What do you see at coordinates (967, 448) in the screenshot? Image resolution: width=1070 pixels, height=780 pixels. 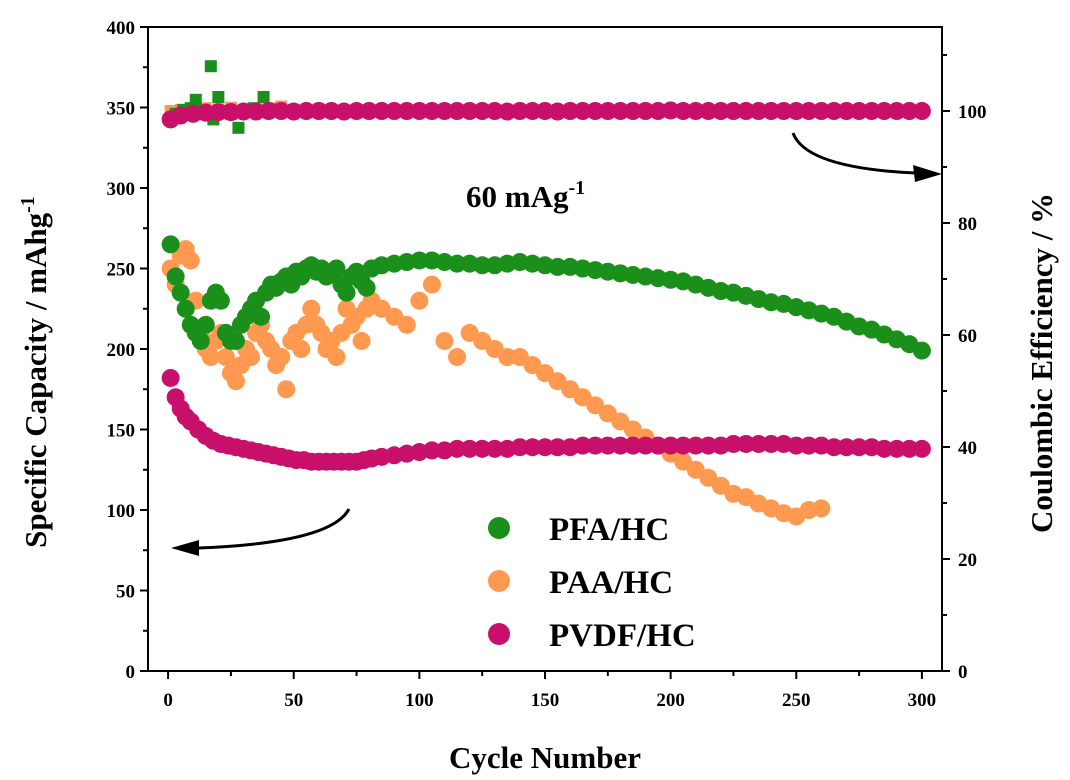 I see `right-tick-label: 40` at bounding box center [967, 448].